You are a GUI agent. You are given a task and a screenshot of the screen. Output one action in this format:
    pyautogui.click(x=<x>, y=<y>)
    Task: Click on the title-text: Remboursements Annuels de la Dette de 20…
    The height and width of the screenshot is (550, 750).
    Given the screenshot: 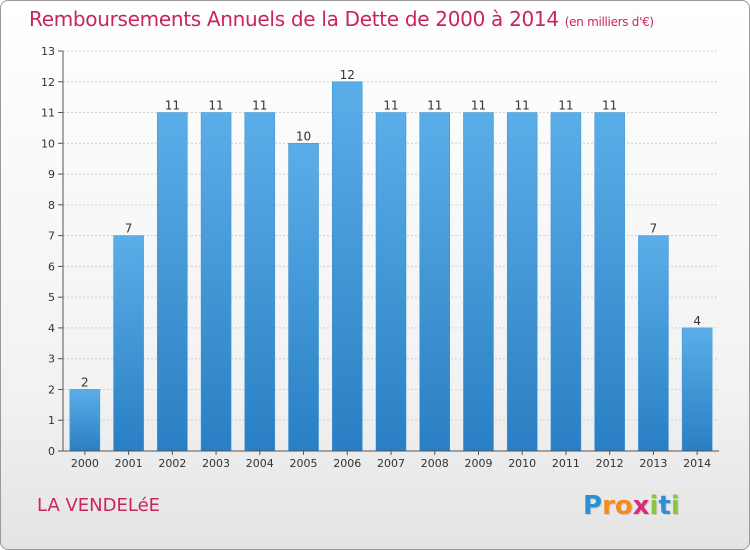 What is the action you would take?
    pyautogui.click(x=294, y=19)
    